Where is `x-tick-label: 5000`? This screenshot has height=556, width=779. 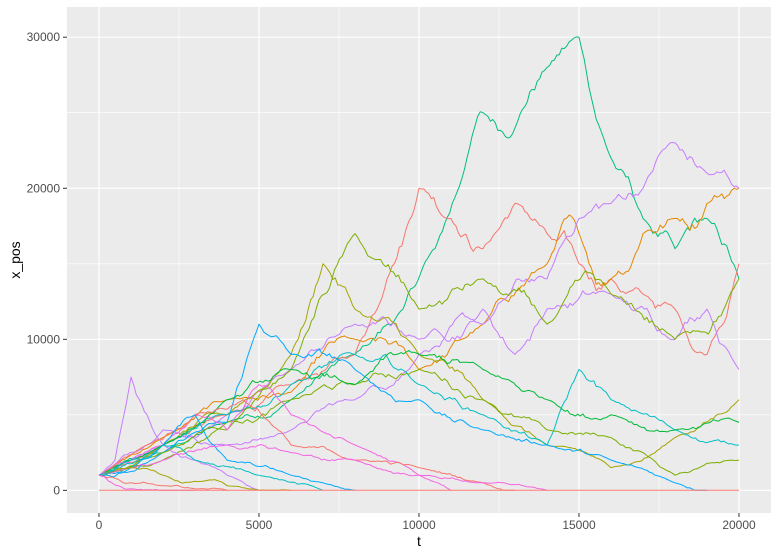
x-tick-label: 5000 is located at coordinates (259, 525).